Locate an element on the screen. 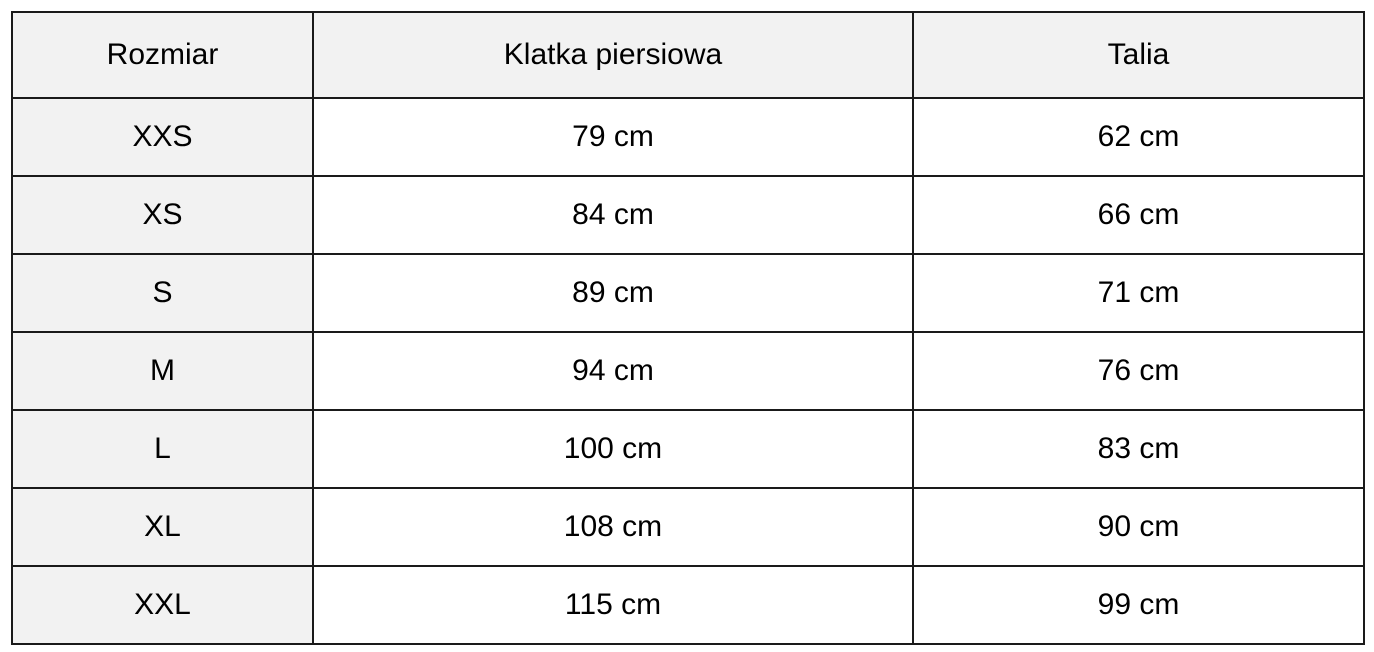  size-cell: L is located at coordinates (162, 449).